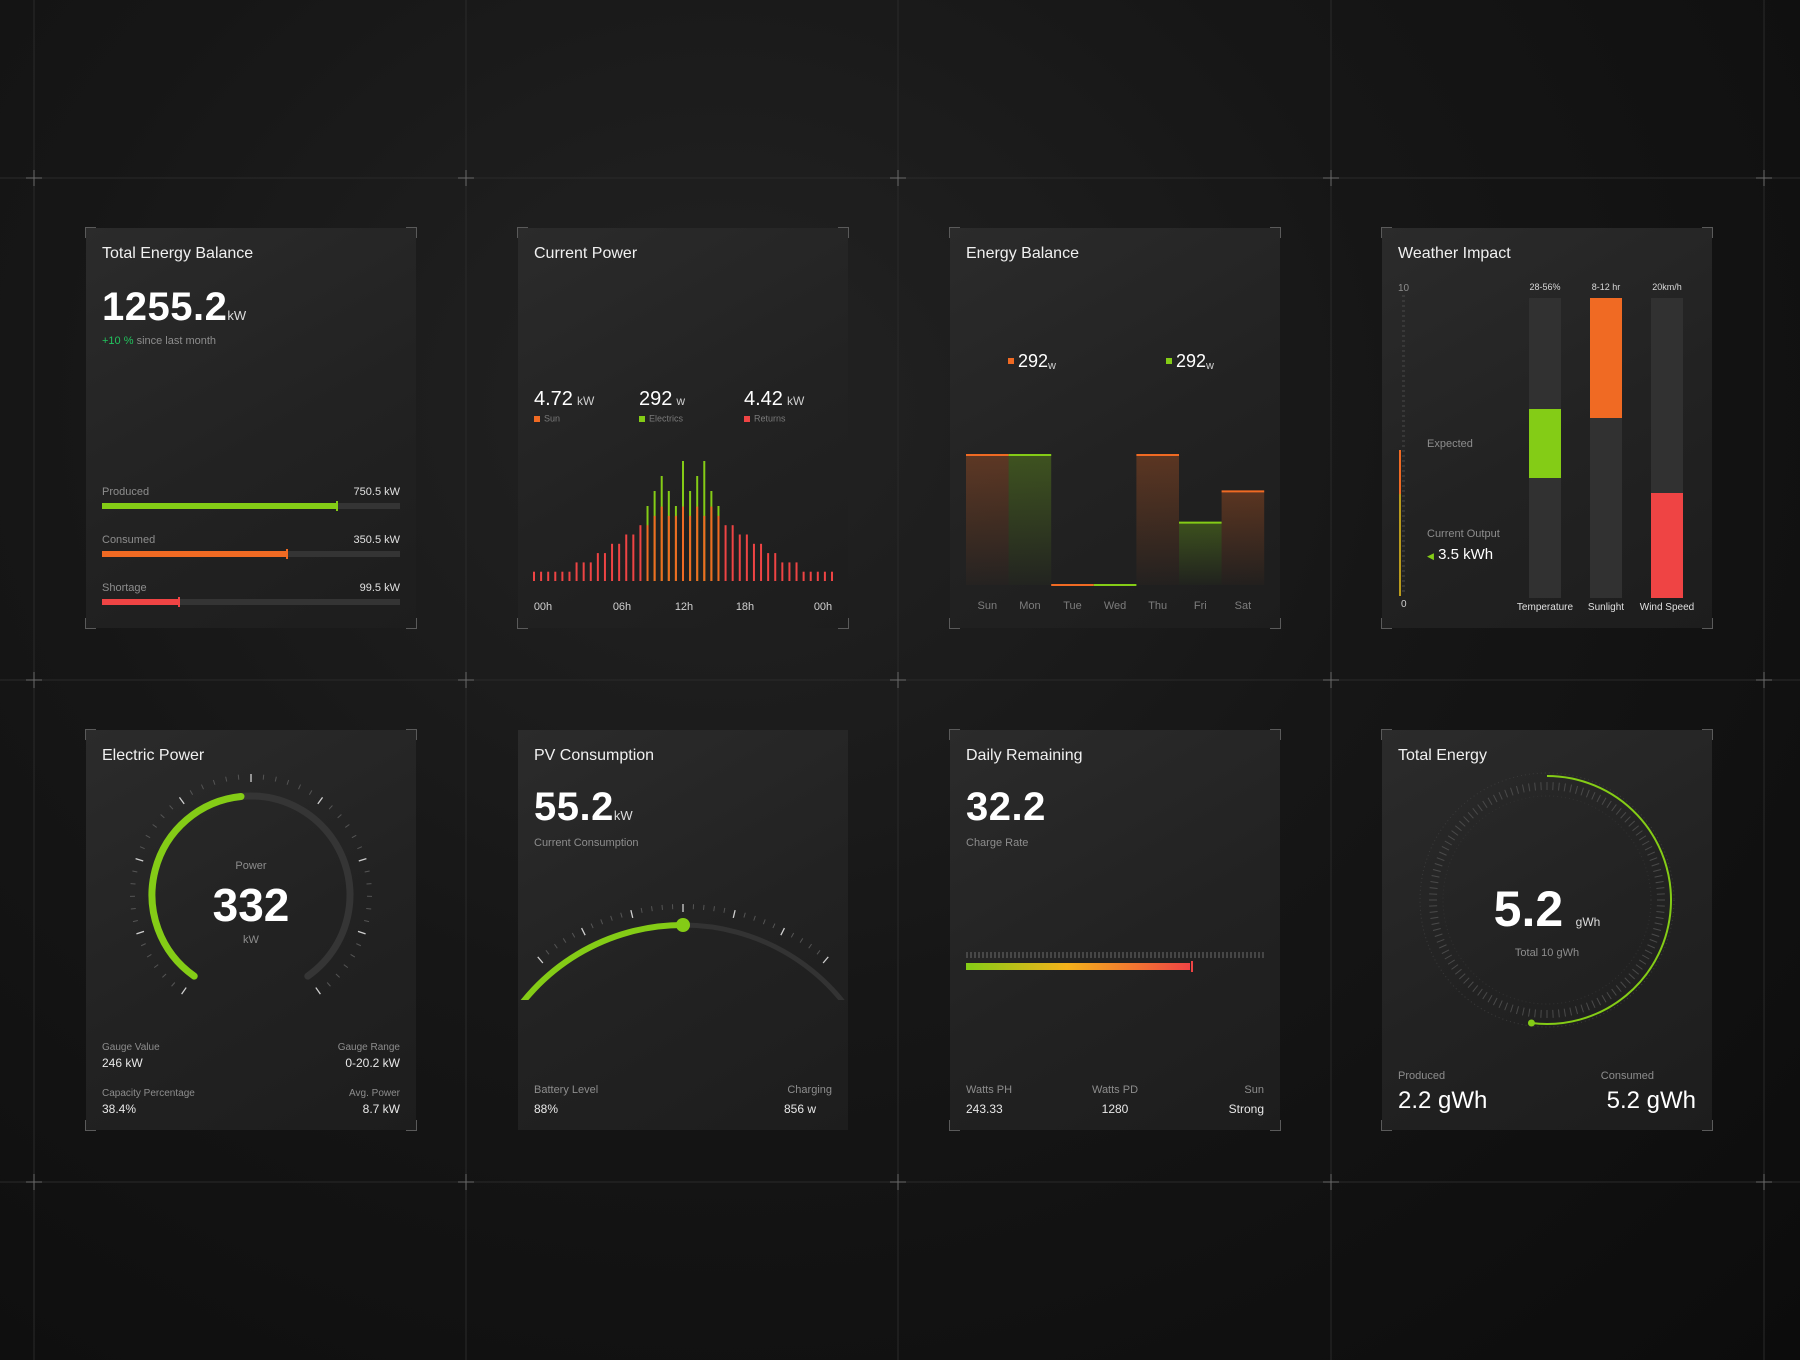  What do you see at coordinates (989, 1100) in the screenshot?
I see `remaining-stat: Watts PH 243.33` at bounding box center [989, 1100].